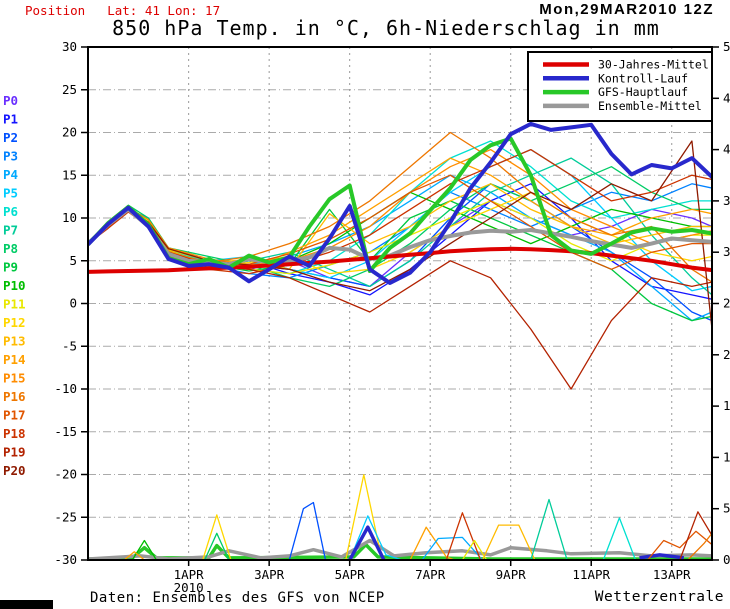  What do you see at coordinates (307, 530) in the screenshot?
I see `precip-P2-line` at bounding box center [307, 530].